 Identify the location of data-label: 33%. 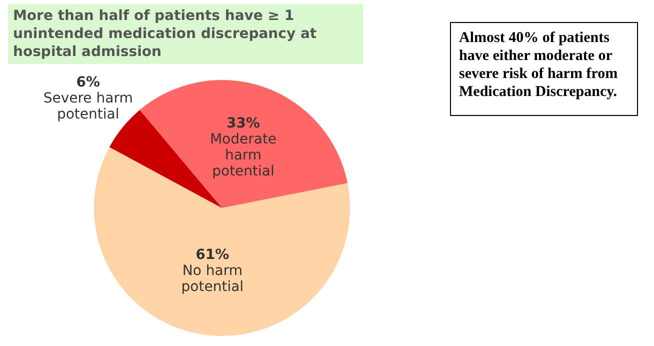
(243, 123).